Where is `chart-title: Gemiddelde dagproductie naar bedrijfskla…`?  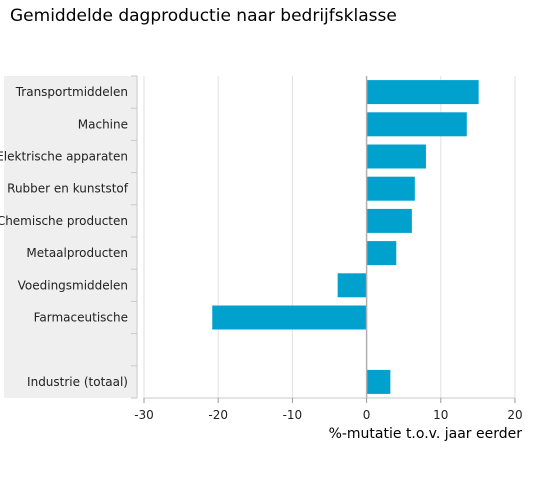 chart-title: Gemiddelde dagproductie naar bedrijfskla… is located at coordinates (203, 16).